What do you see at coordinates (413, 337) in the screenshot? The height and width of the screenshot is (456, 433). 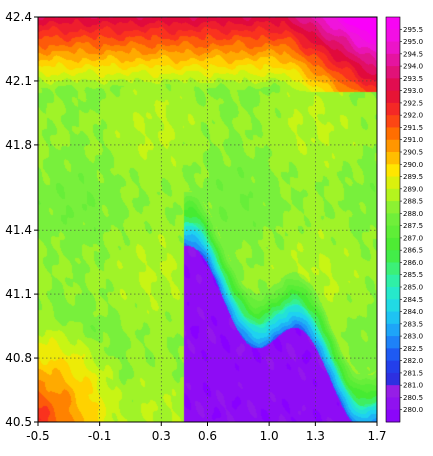 I see `colorbar-label: 283.0` at bounding box center [413, 337].